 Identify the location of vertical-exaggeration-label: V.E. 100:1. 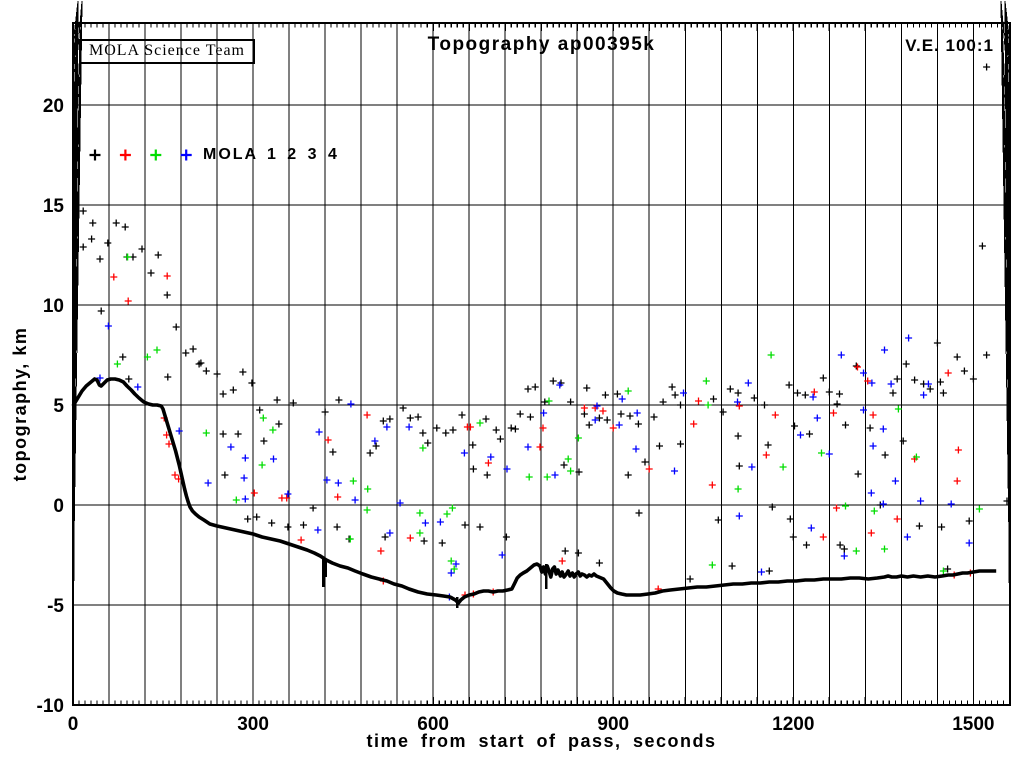
(949, 45).